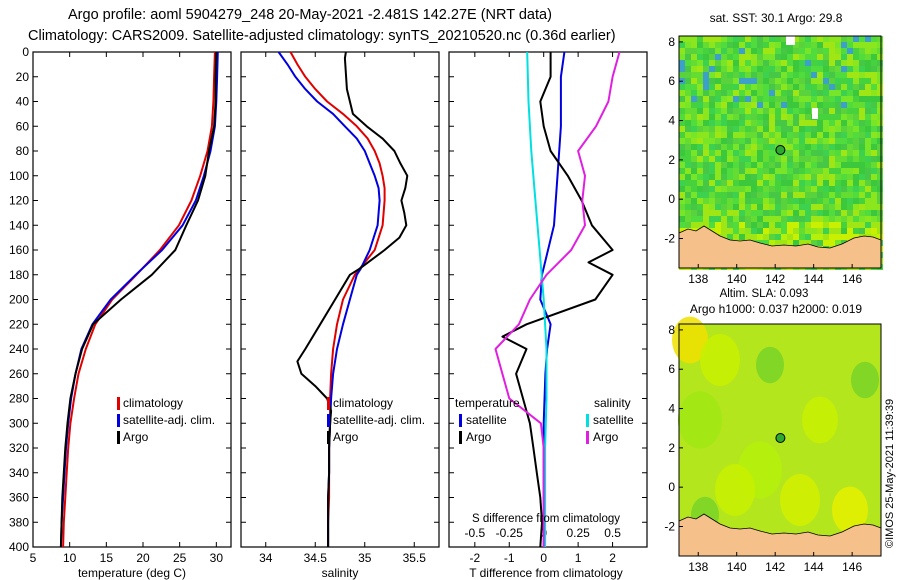  Describe the element at coordinates (19, 176) in the screenshot. I see `ytick-label: 100` at that location.